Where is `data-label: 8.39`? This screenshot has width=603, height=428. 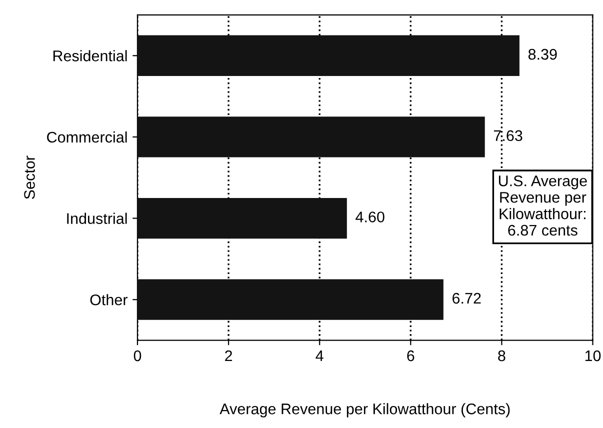 data-label: 8.39 is located at coordinates (542, 54).